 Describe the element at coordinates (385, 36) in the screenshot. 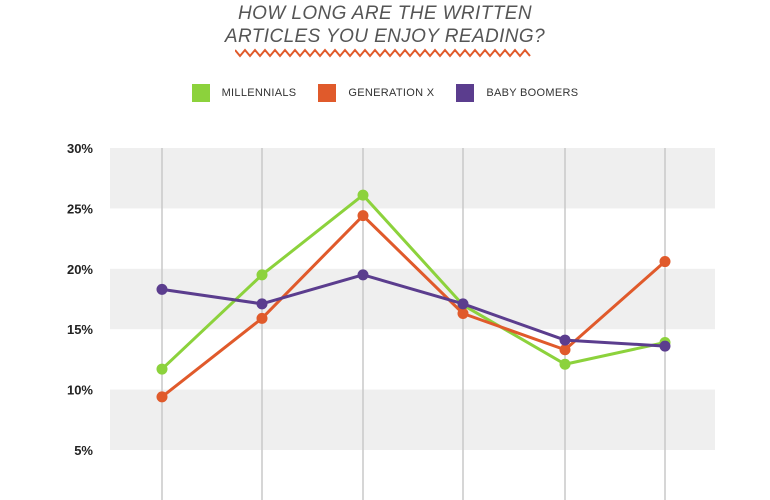

I see `chart-title-line-2: ARTICLES YOU ENJOY READING?` at that location.